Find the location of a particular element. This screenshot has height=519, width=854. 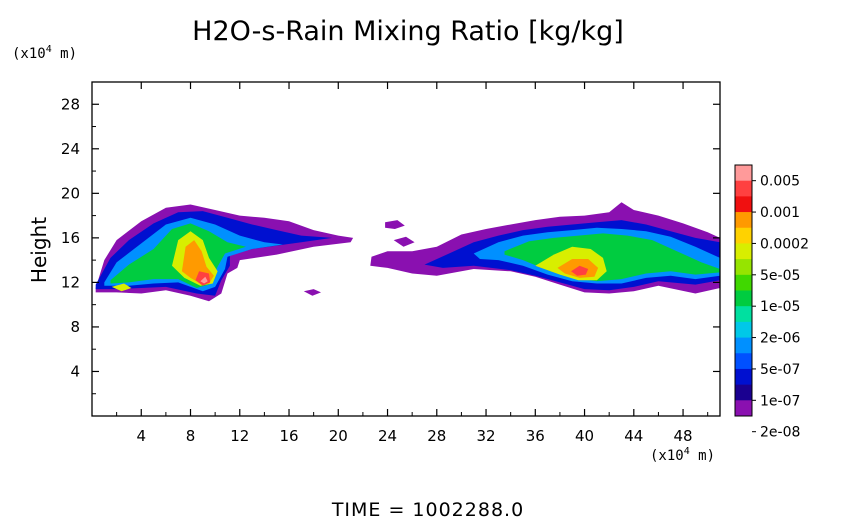

colorbar-label: 0.001 is located at coordinates (780, 213).